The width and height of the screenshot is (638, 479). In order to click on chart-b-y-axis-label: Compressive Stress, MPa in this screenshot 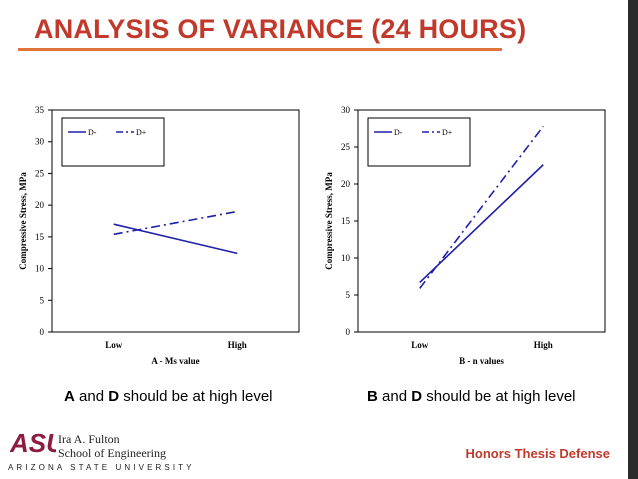, I will do `click(329, 221)`.